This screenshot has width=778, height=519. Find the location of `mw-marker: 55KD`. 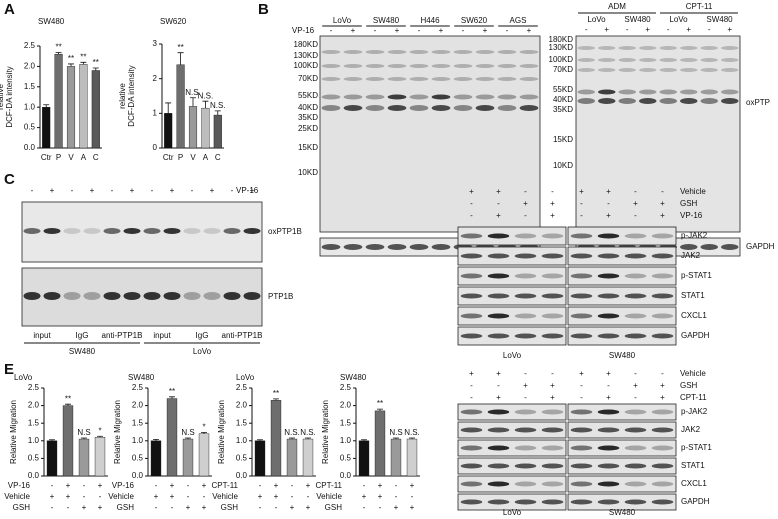

mw-marker: 55KD is located at coordinates (563, 89).